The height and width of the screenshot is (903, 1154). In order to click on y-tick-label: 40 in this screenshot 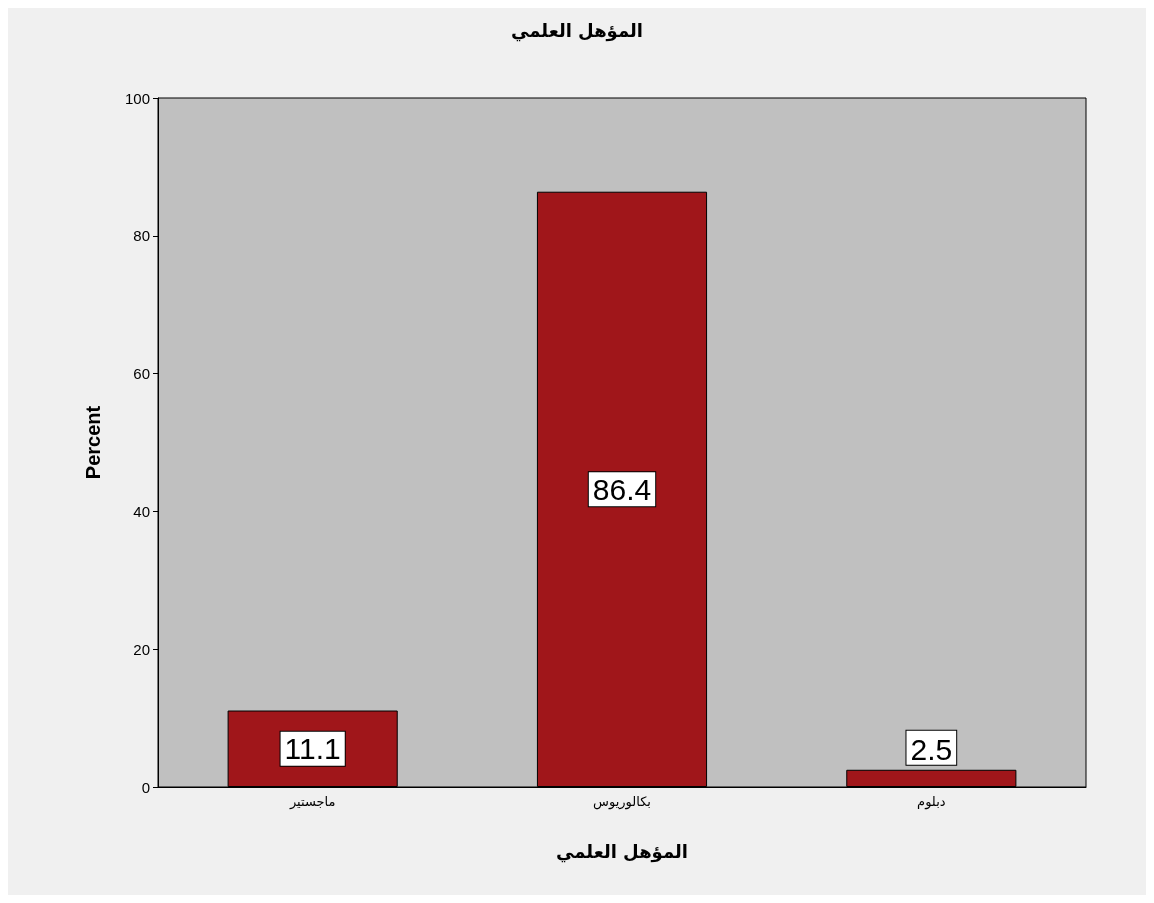, I will do `click(141, 511)`.